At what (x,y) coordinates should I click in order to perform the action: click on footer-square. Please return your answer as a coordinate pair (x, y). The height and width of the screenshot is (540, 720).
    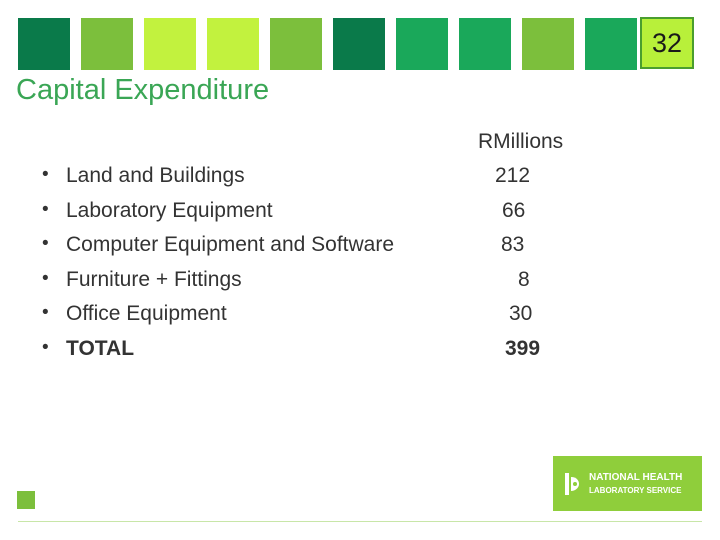
    Looking at the image, I should click on (26, 500).